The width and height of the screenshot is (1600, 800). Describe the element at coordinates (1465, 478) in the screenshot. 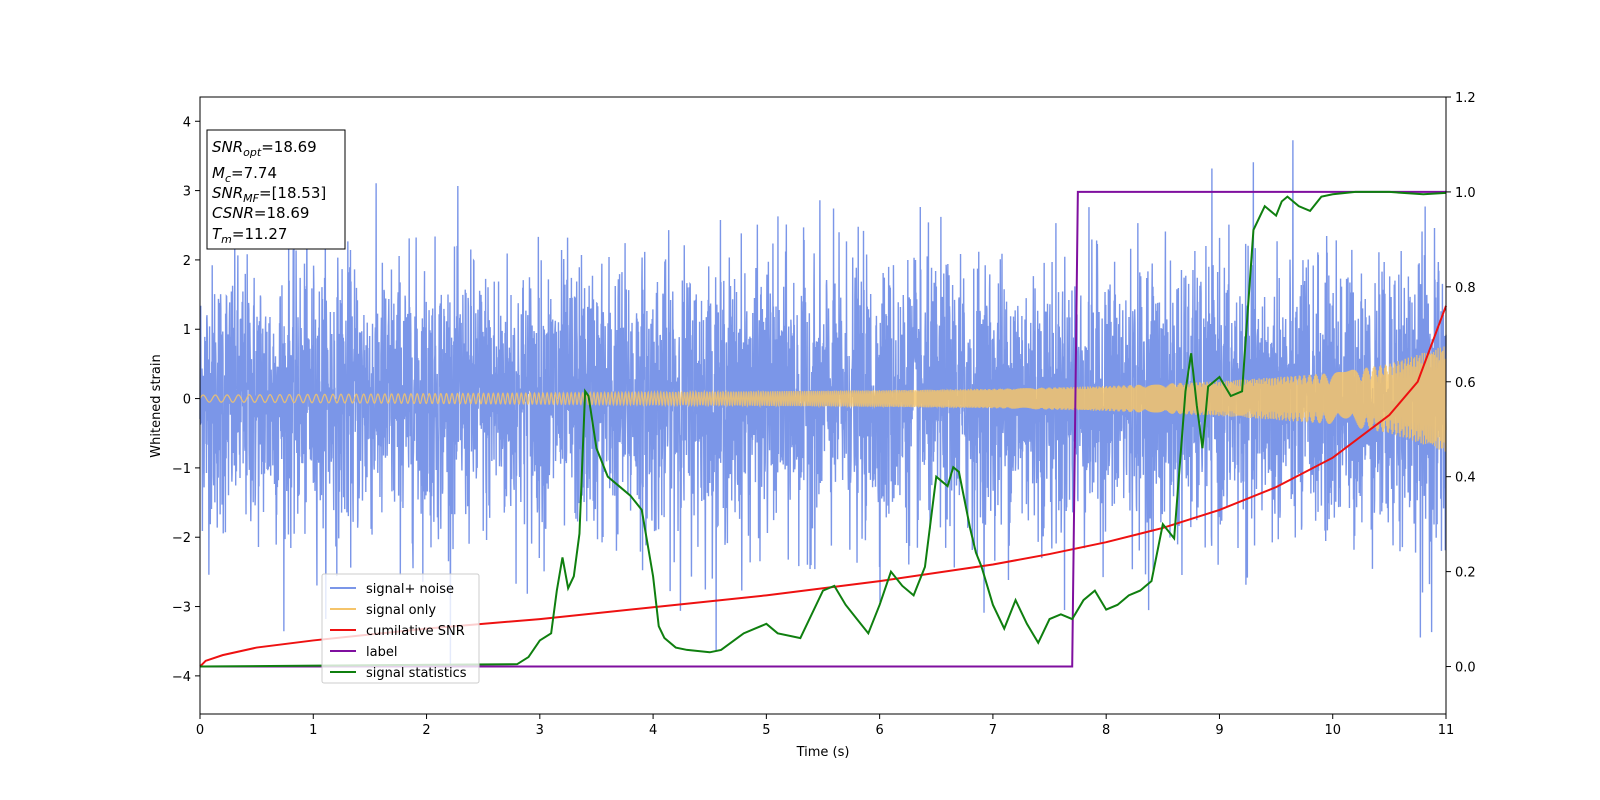

I see `y-right-tick-label: 0.4` at that location.